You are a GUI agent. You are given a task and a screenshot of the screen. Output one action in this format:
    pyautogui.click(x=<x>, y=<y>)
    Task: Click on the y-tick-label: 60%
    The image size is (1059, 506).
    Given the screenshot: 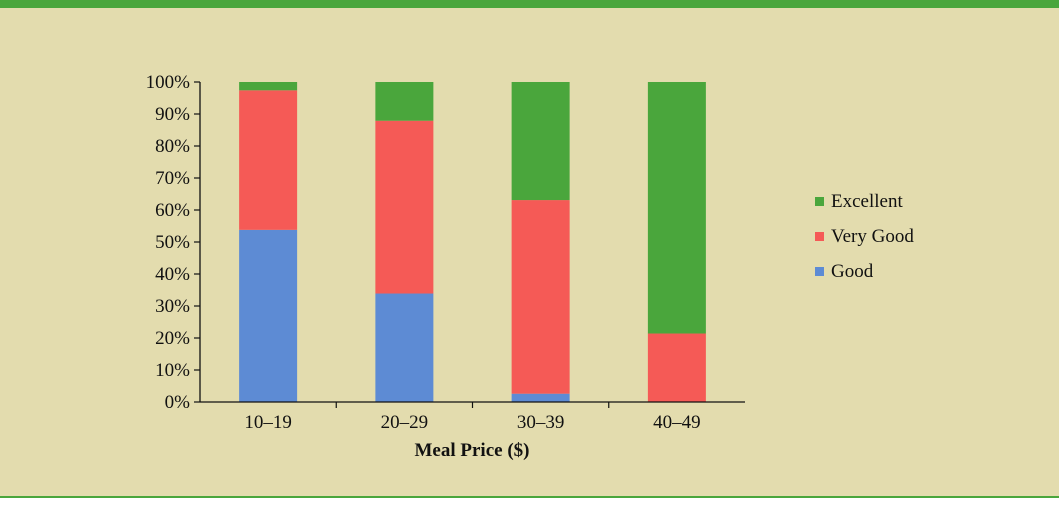 What is the action you would take?
    pyautogui.click(x=172, y=210)
    